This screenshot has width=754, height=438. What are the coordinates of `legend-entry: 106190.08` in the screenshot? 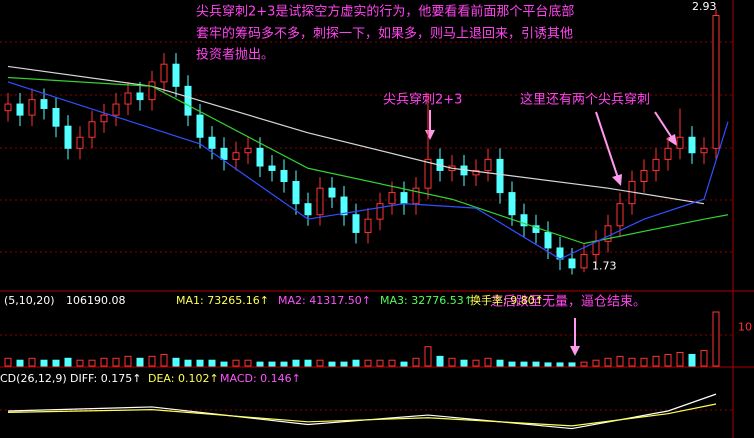 It's located at (96, 300).